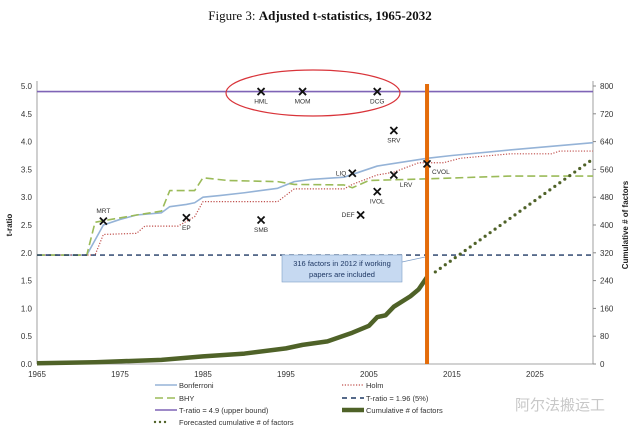 The height and width of the screenshot is (440, 640). Describe the element at coordinates (607, 169) in the screenshot. I see `y2-tick-label: 560` at that location.